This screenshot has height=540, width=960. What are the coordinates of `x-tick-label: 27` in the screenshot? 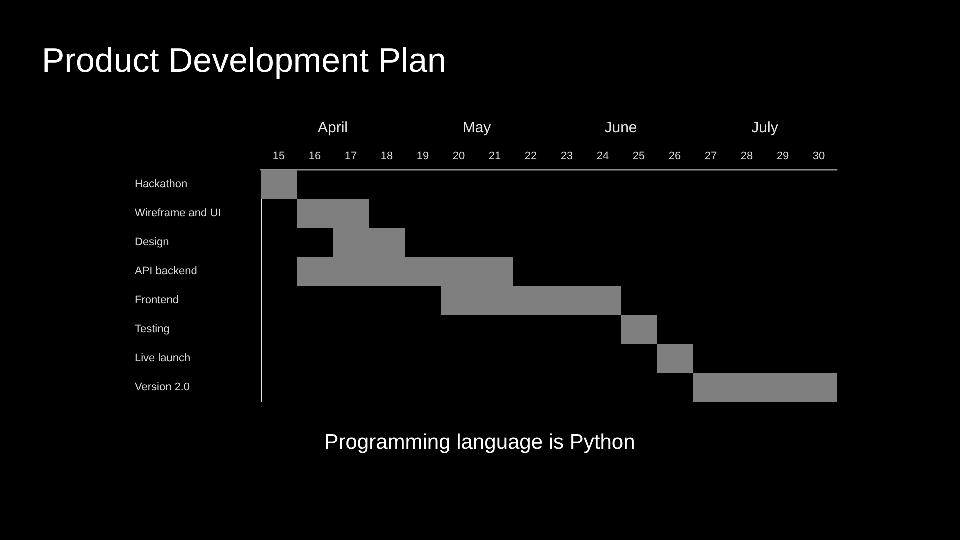 It's located at (711, 156).